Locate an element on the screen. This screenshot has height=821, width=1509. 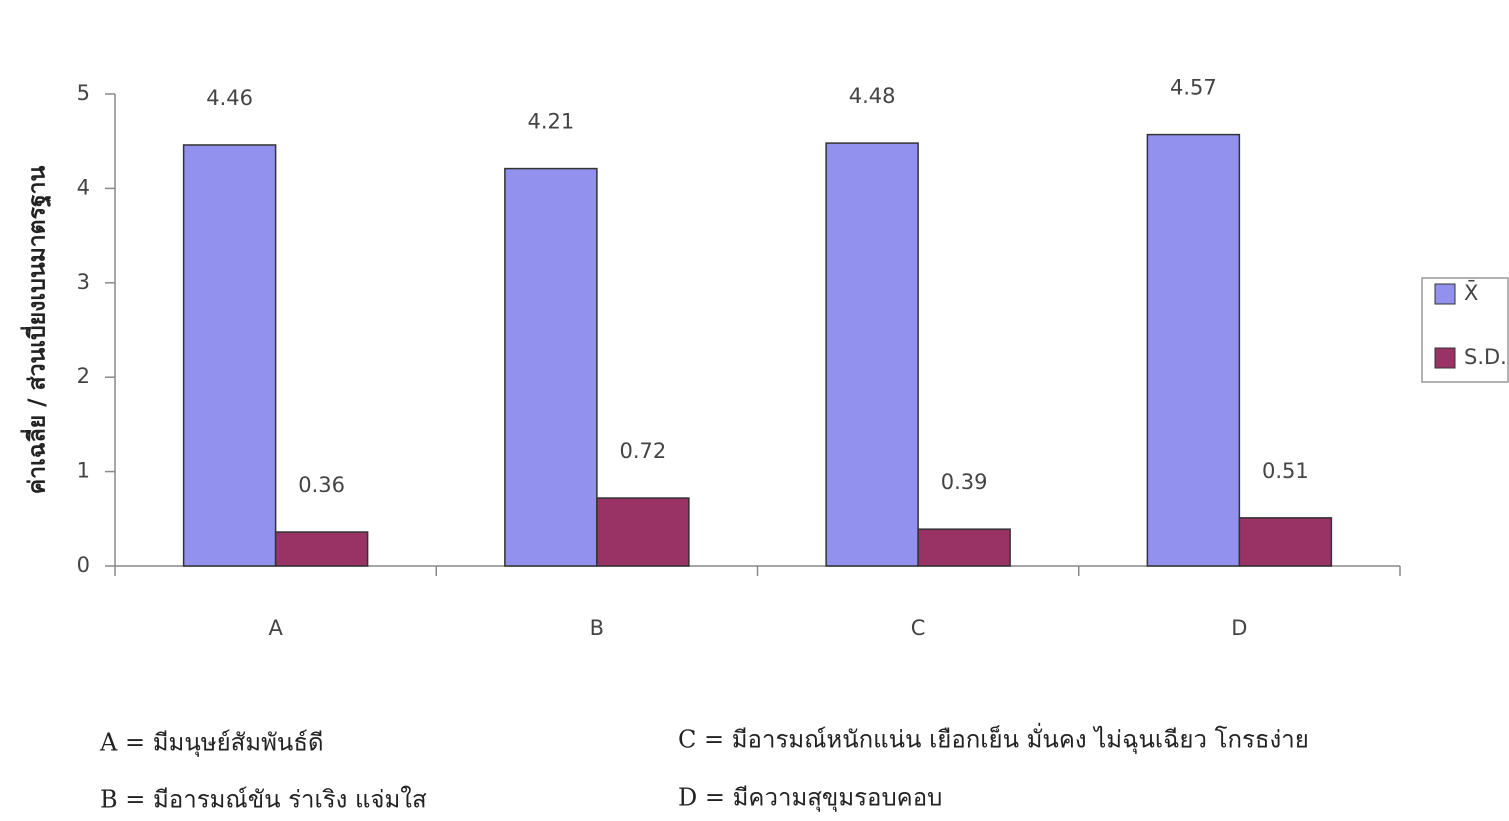
data-label: 4.21 is located at coordinates (550, 122).